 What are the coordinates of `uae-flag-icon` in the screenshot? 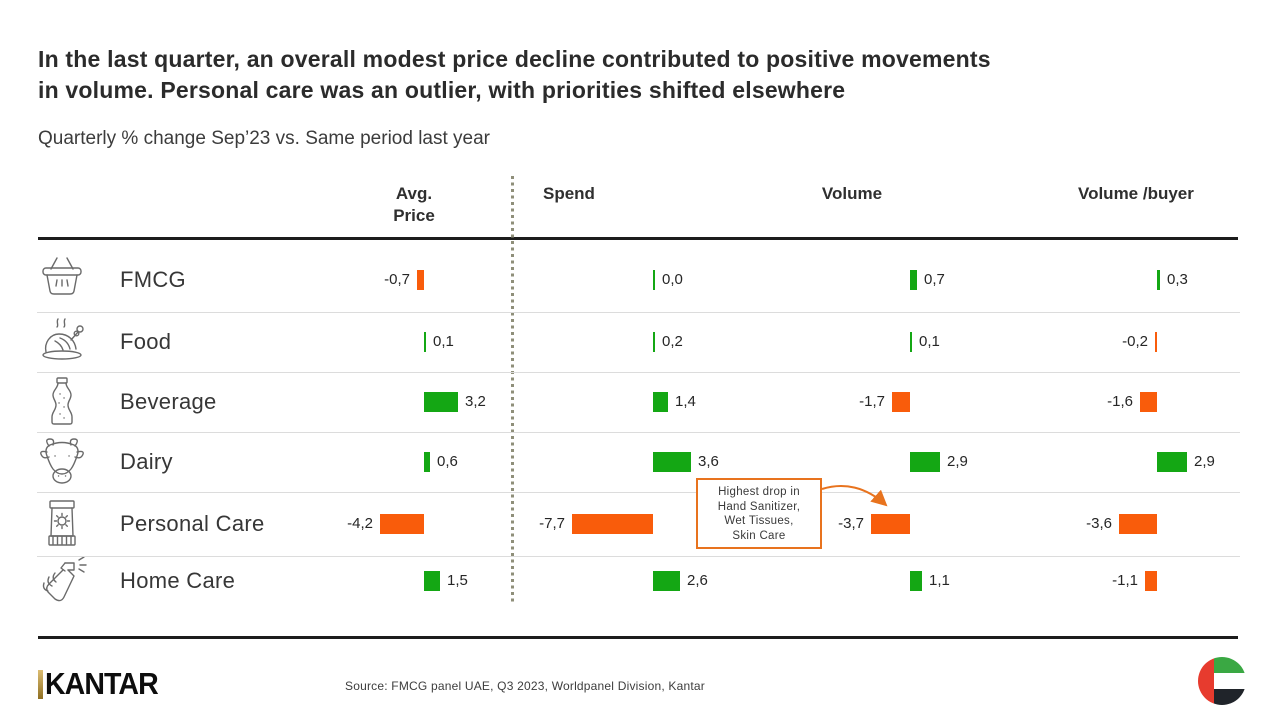 It's located at (1222, 681).